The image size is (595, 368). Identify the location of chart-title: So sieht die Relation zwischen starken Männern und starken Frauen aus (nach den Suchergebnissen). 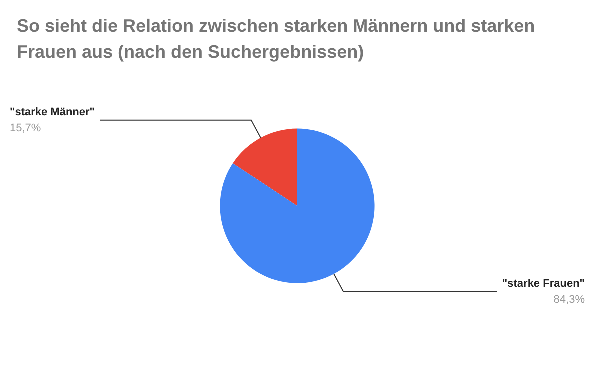
(278, 39).